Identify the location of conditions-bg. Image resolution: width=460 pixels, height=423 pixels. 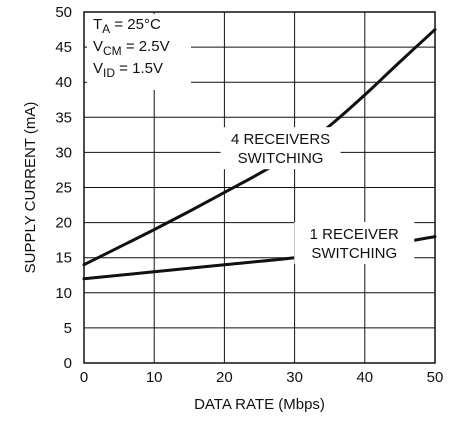
(139, 52).